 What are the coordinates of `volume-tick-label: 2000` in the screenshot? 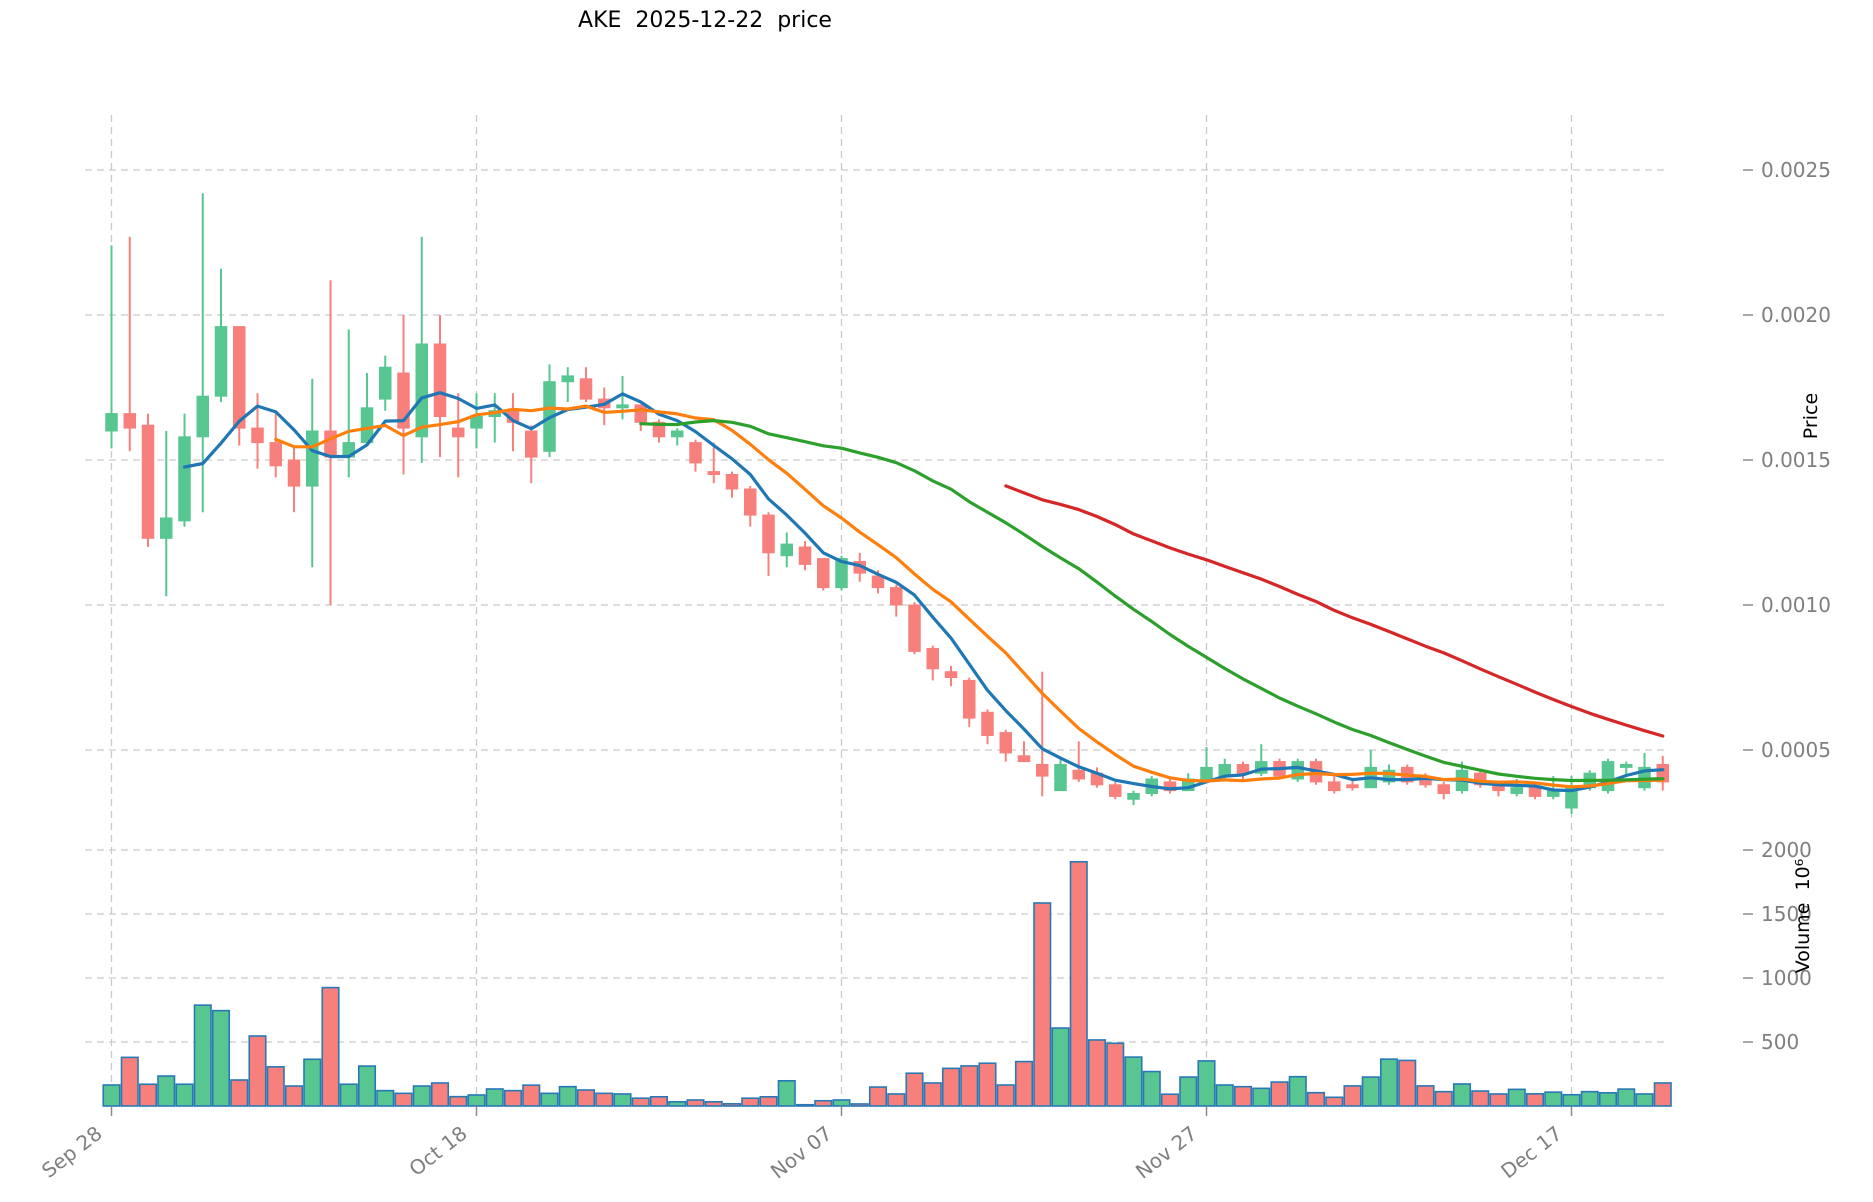 It's located at (1786, 850).